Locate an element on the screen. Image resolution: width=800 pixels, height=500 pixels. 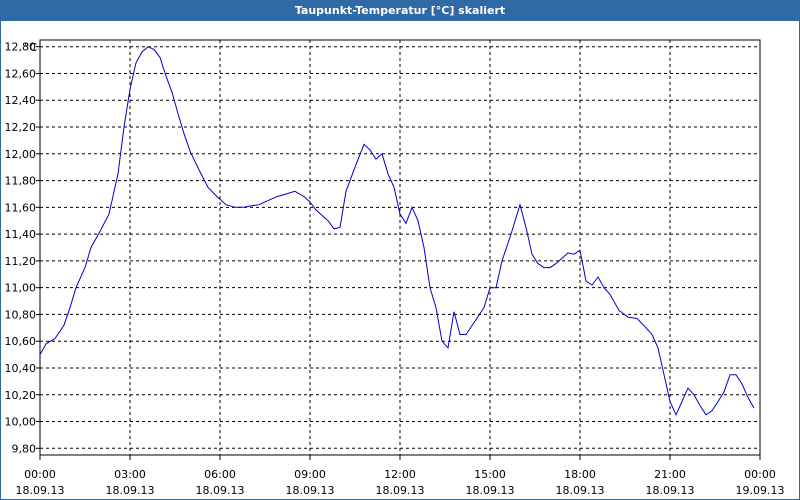
y-tick-label: 11,20 is located at coordinates (21, 261).